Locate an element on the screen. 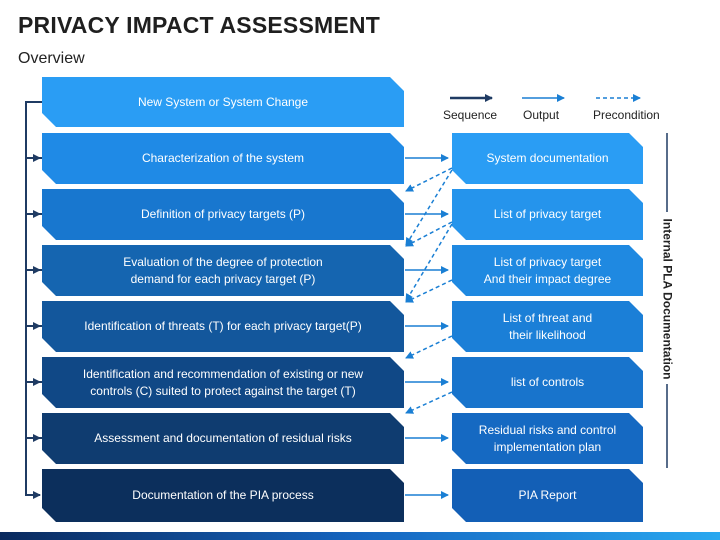 The image size is (720, 540). output-threat-likelihood: List of threat and their likelihood is located at coordinates (547, 326).